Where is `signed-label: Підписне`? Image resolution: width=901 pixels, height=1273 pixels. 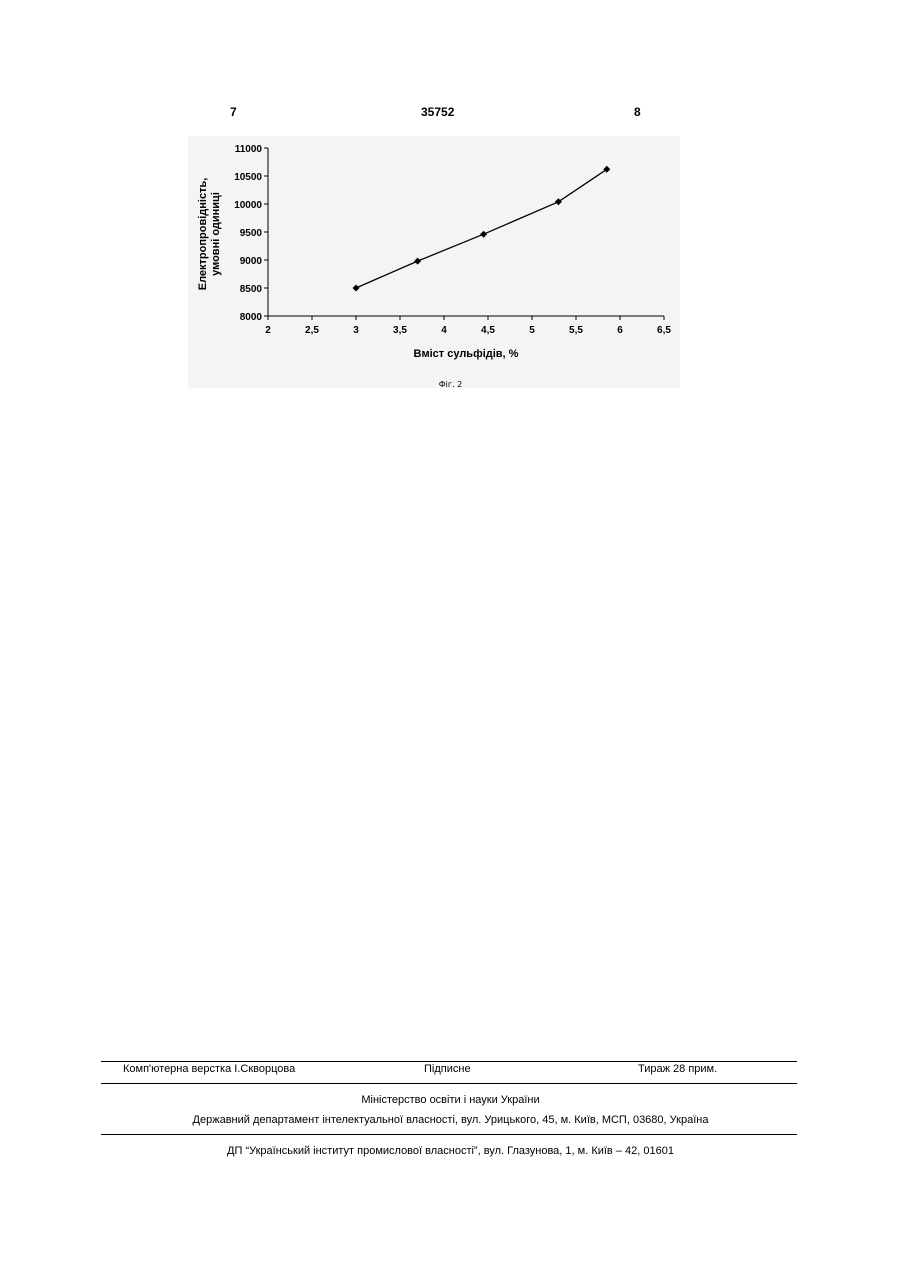
signed-label: Підписне is located at coordinates (447, 1069).